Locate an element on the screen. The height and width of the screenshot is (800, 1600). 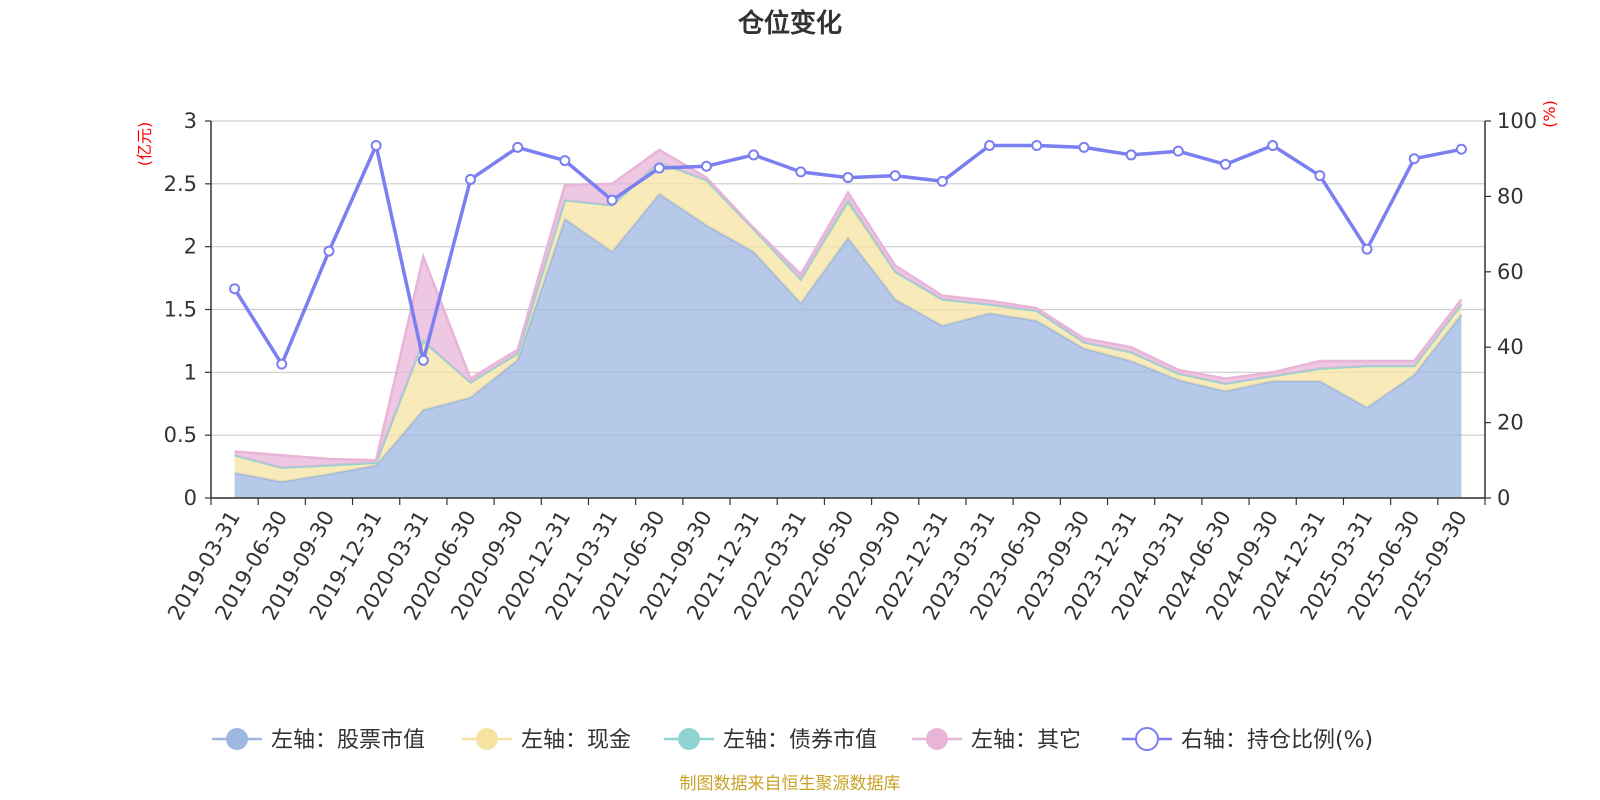
right-axis-tick-label: 20 is located at coordinates (1510, 423).